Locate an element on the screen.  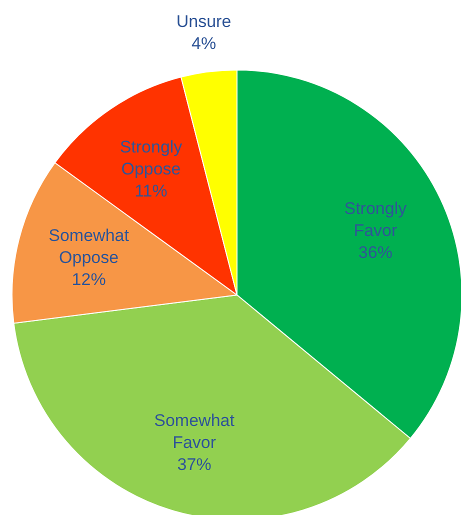
data-label: 37% is located at coordinates (194, 464).